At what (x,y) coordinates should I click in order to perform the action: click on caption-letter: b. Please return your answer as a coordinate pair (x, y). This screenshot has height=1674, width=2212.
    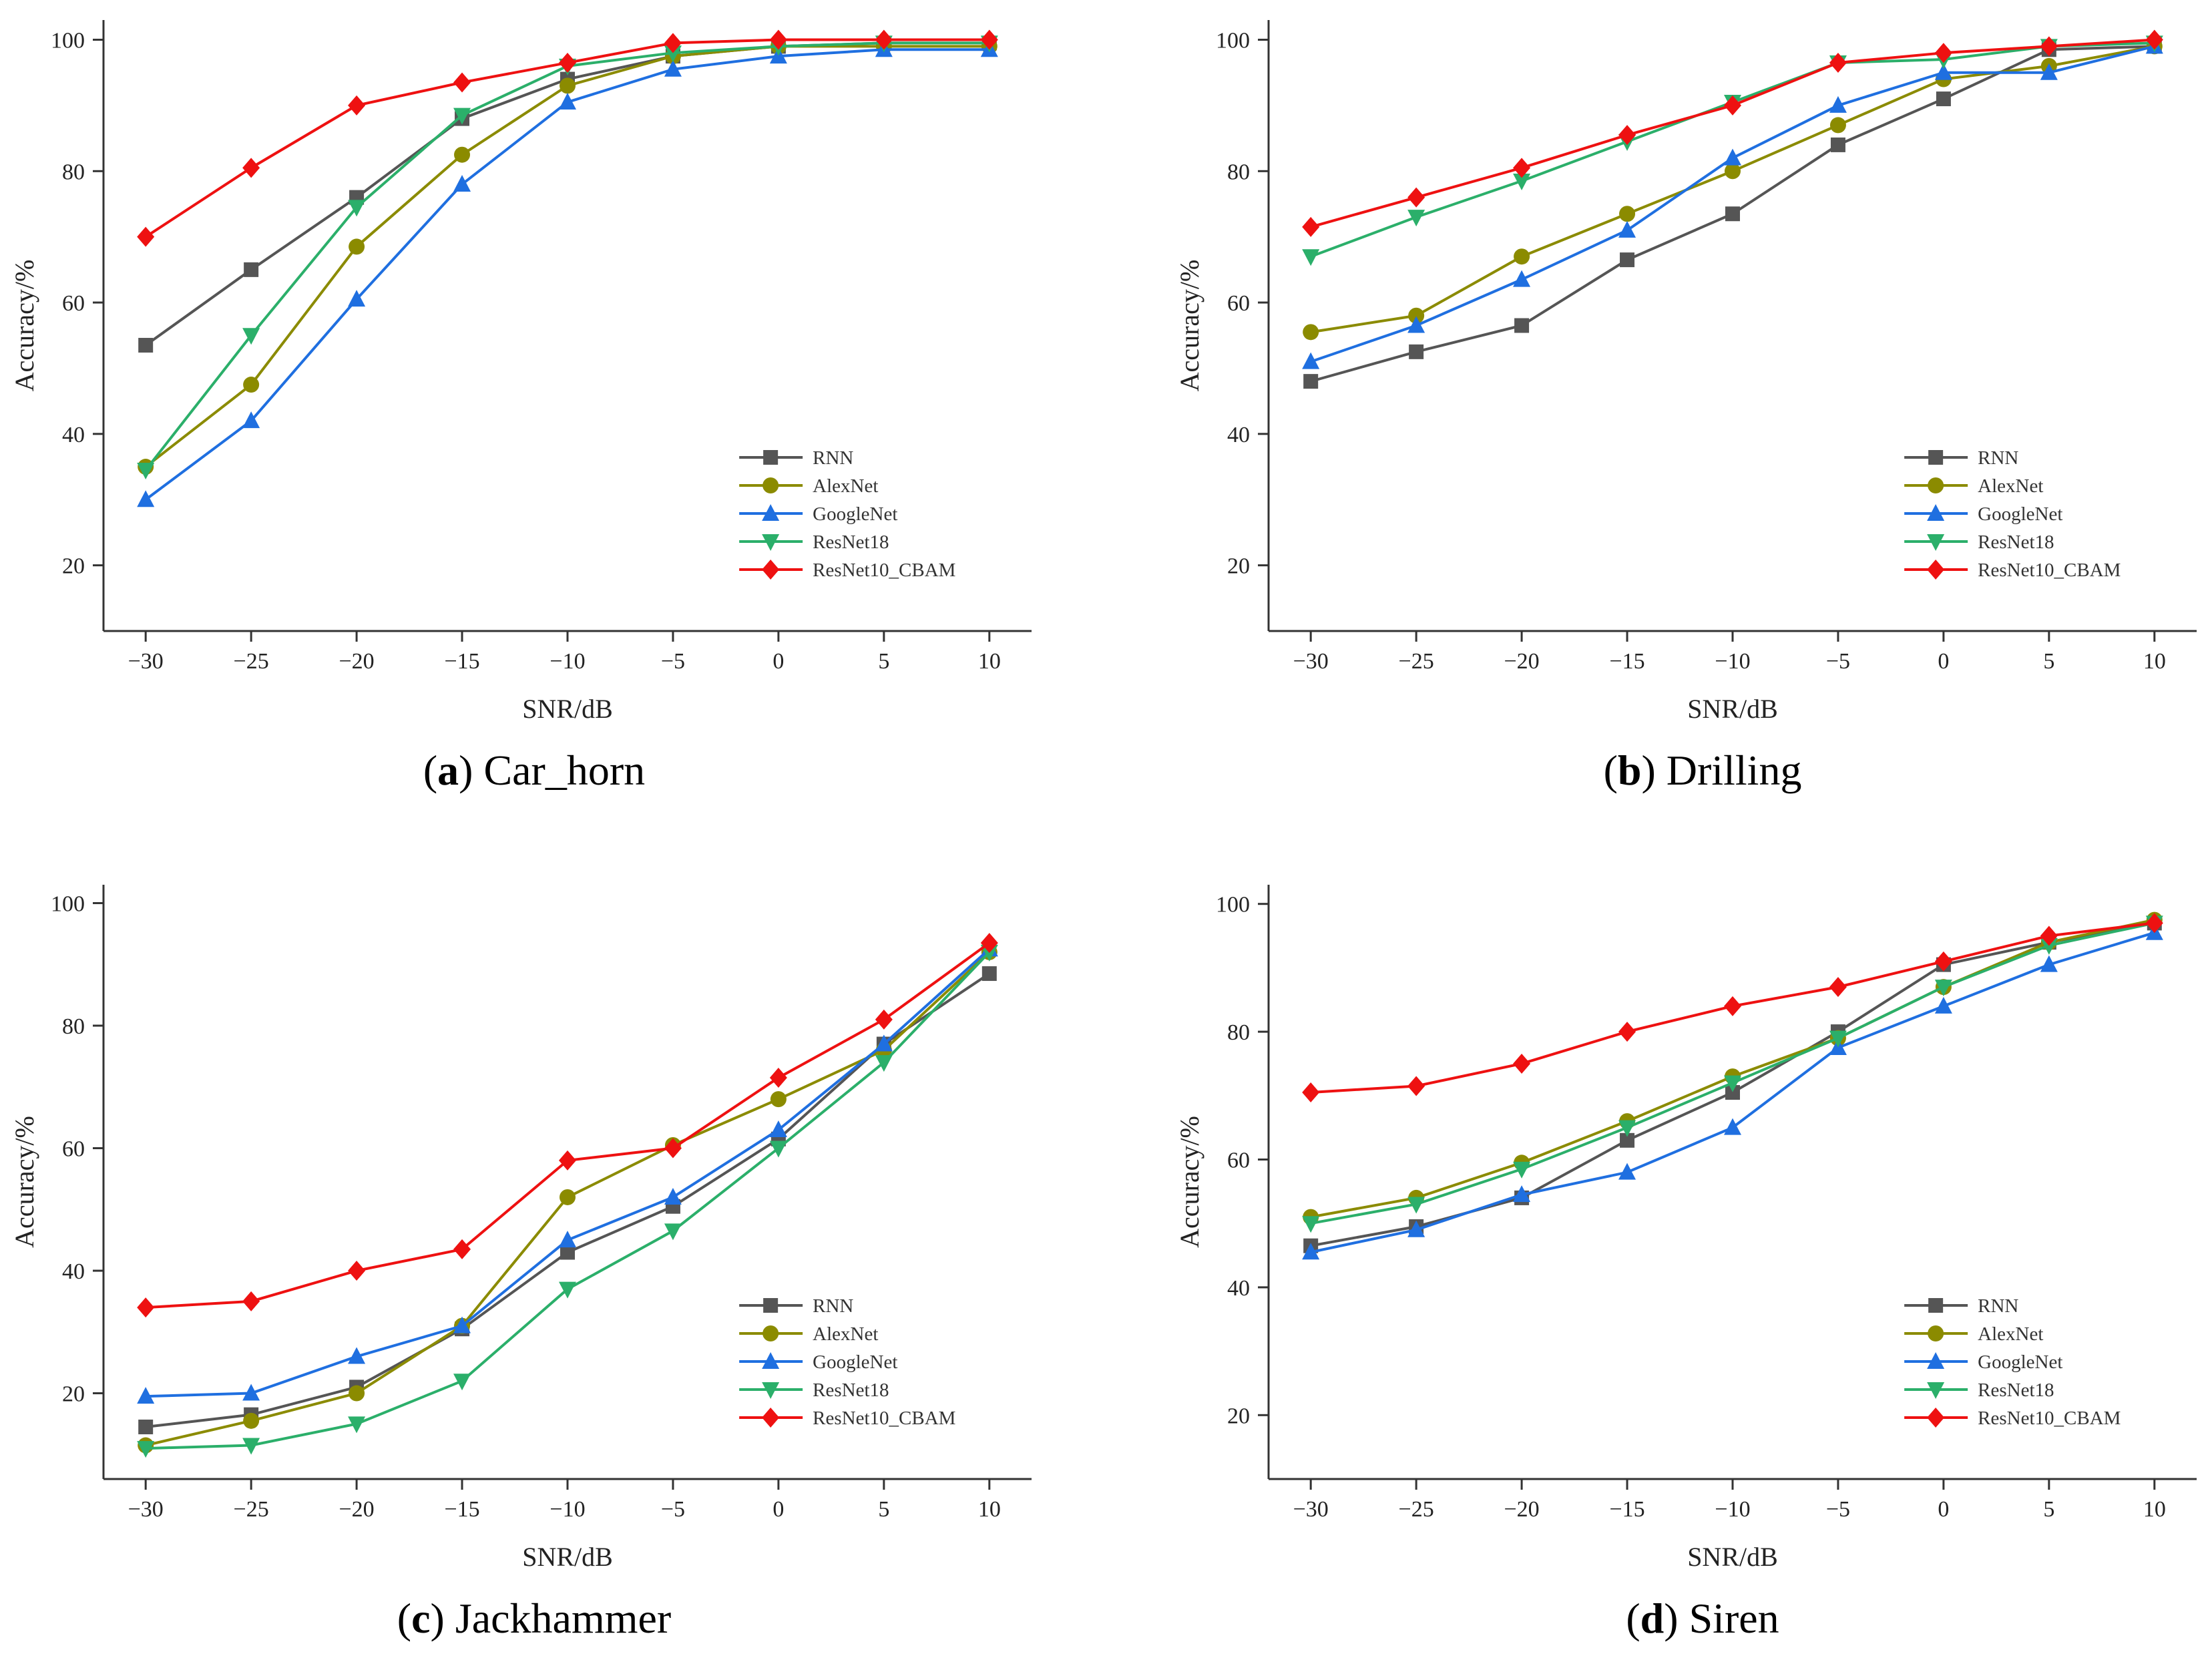
    Looking at the image, I should click on (1630, 770).